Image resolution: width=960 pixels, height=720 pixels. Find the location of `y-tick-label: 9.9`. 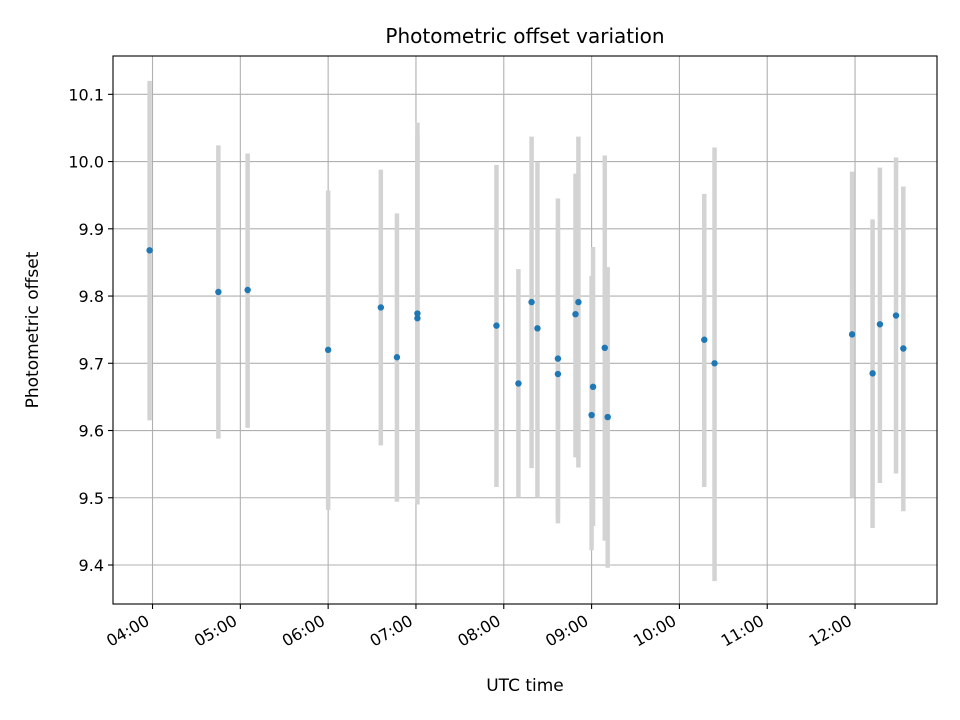

y-tick-label: 9.9 is located at coordinates (91, 229).